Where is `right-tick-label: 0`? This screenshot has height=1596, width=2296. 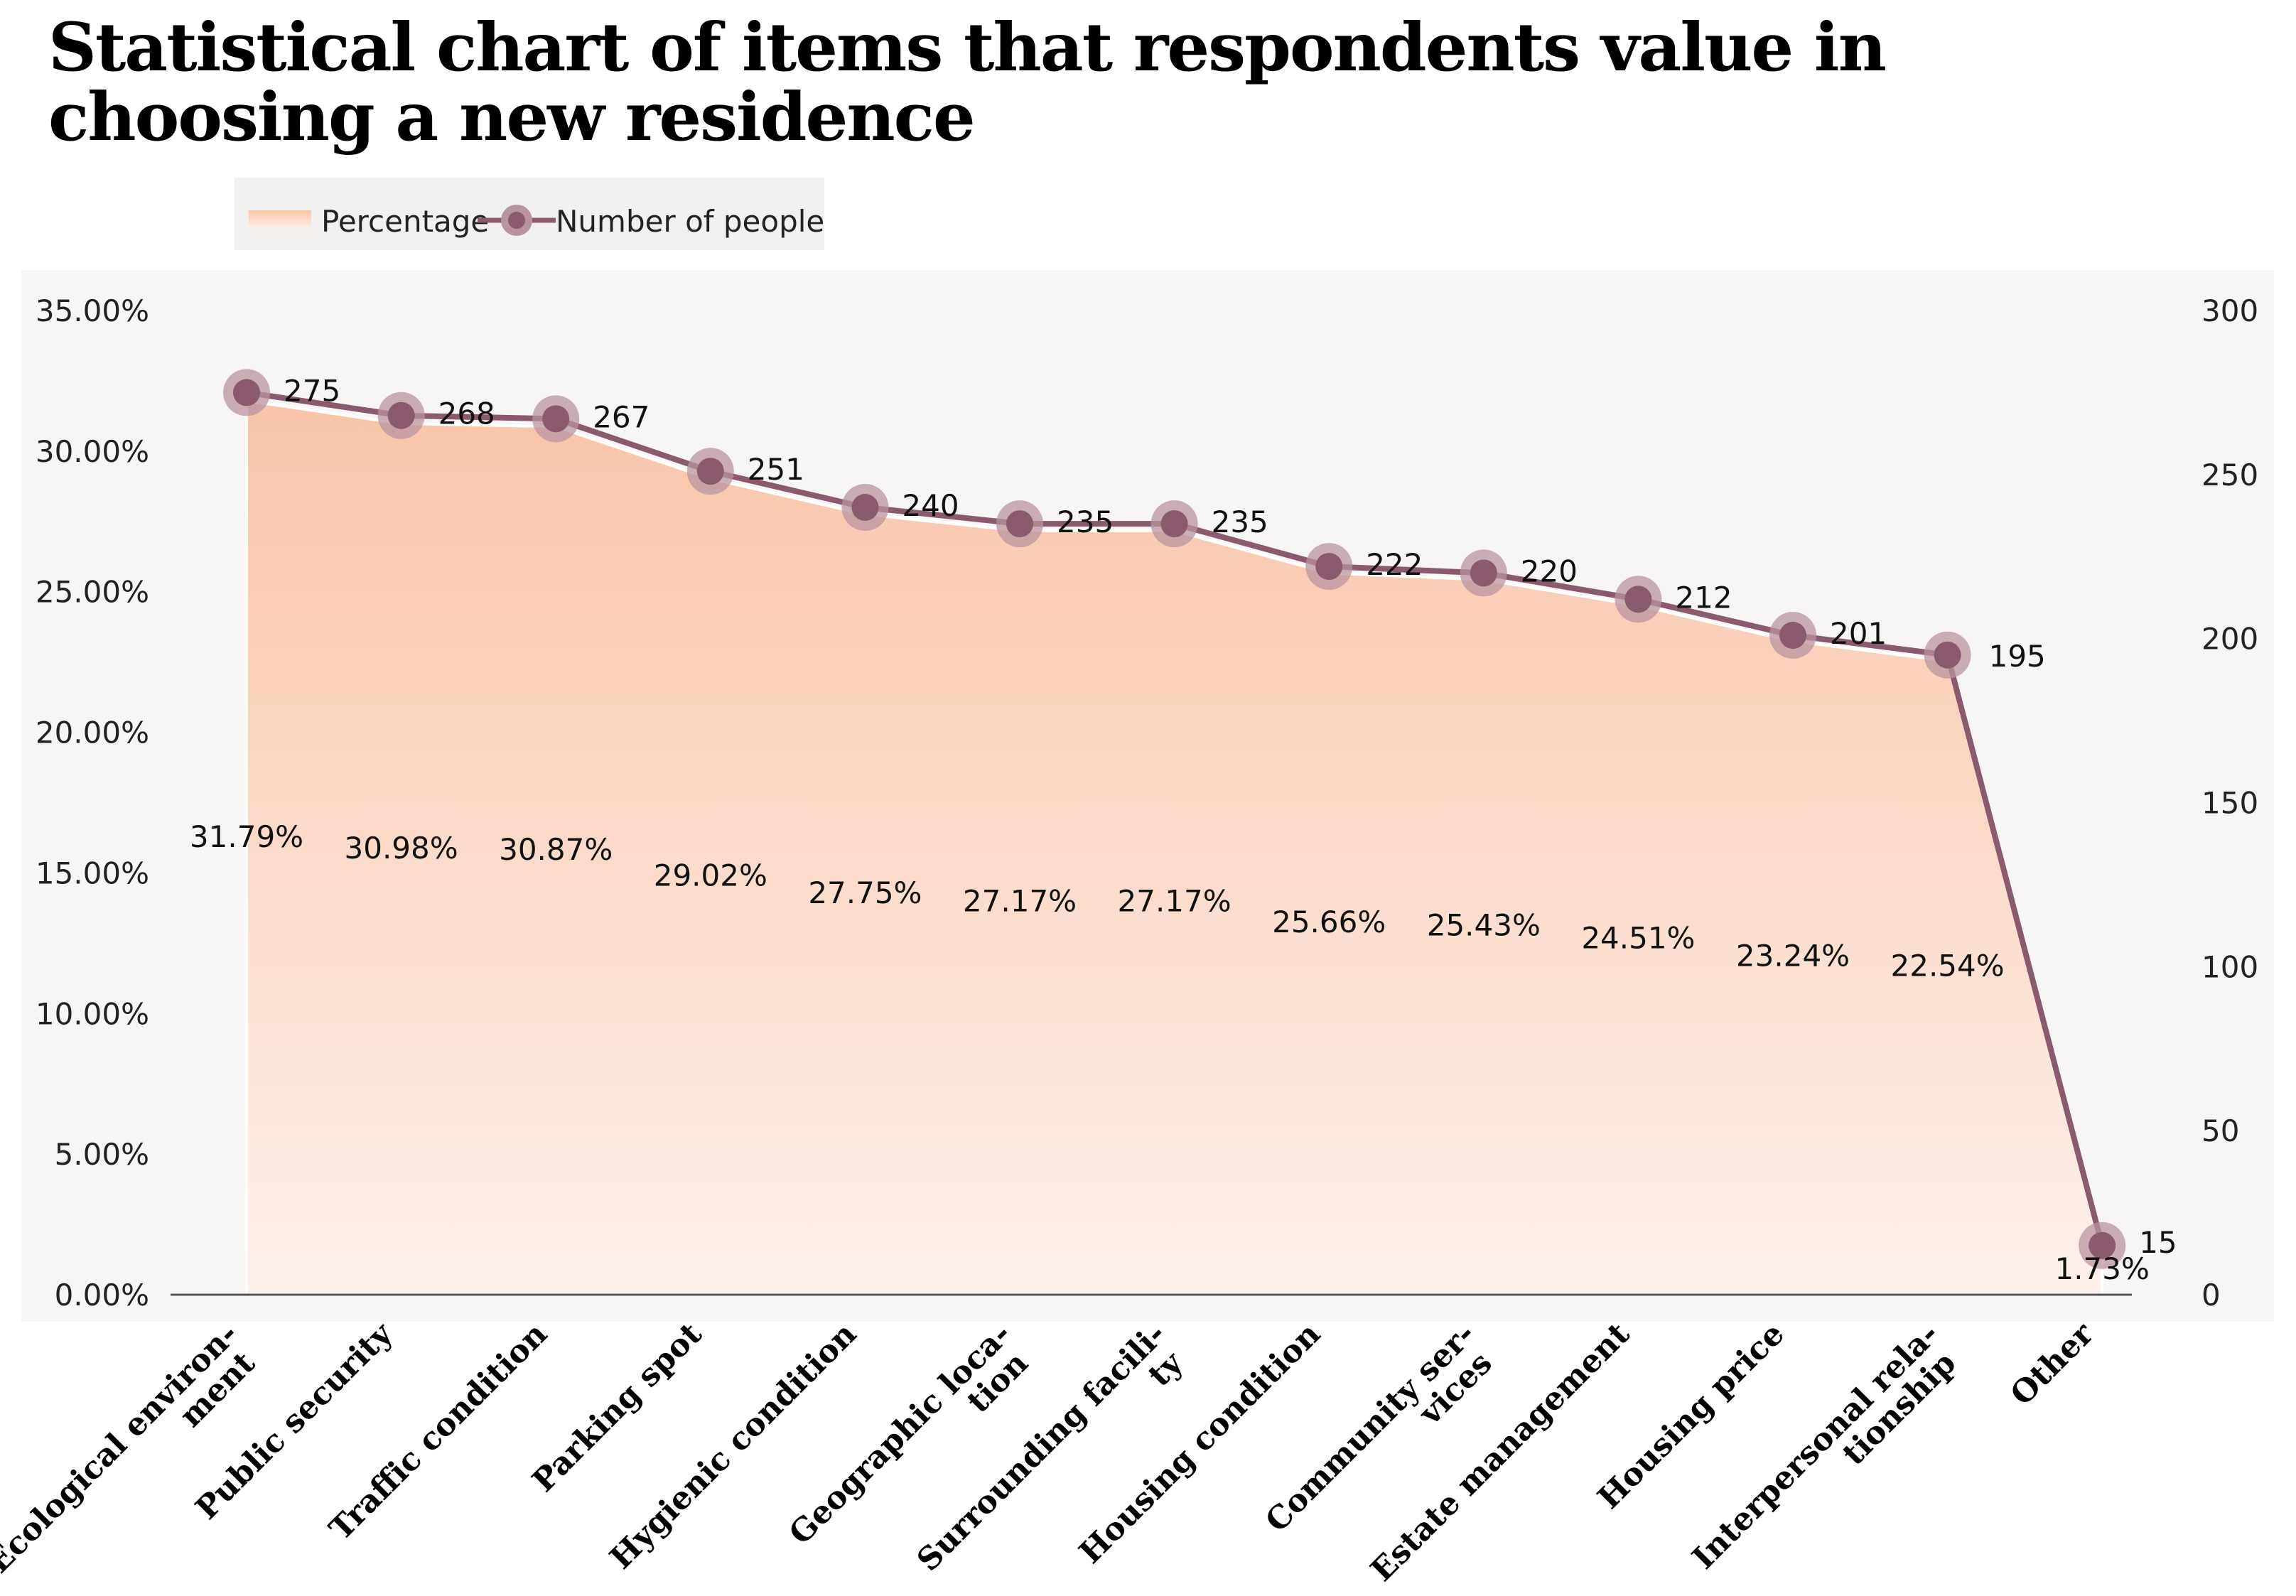 right-tick-label: 0 is located at coordinates (2211, 1295).